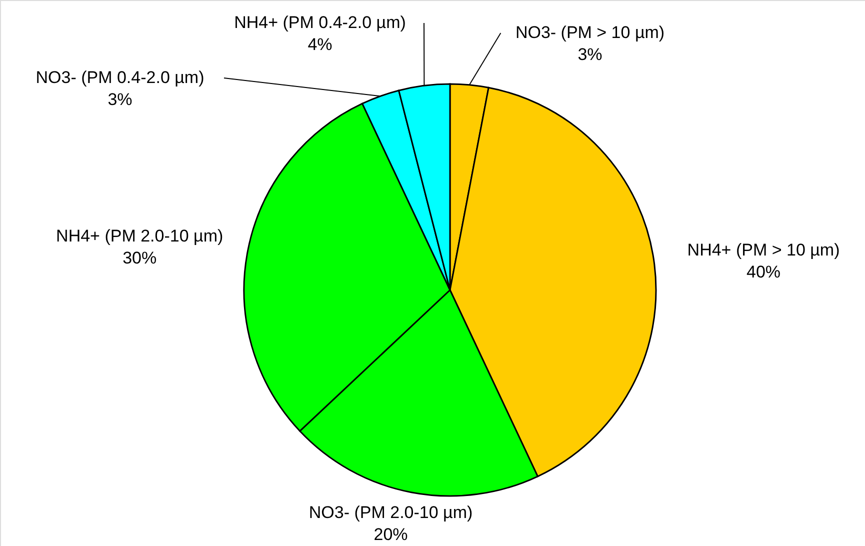 The width and height of the screenshot is (865, 546). Describe the element at coordinates (120, 77) in the screenshot. I see `slice-label: NO3- (PM 0.4-2.0 µm)` at that location.